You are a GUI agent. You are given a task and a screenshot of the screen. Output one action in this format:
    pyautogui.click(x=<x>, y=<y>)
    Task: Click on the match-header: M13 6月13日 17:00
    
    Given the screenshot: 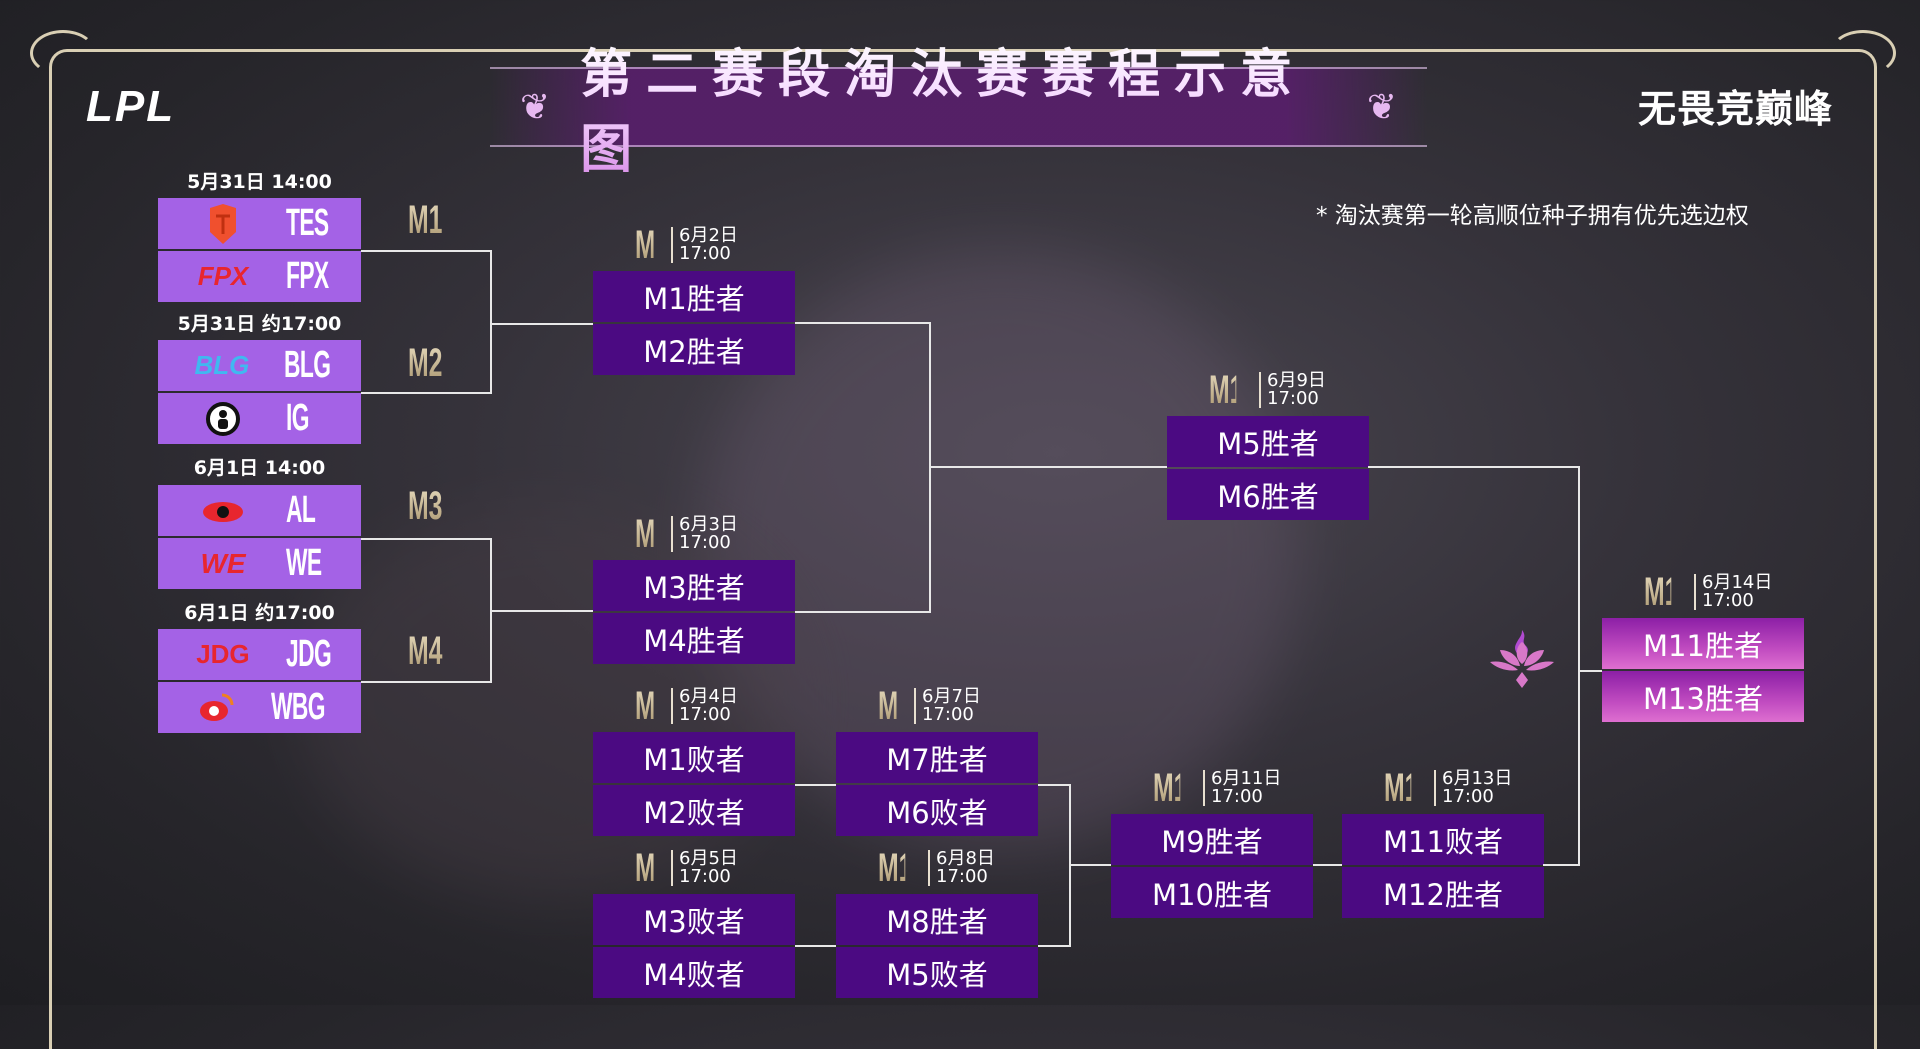 What is the action you would take?
    pyautogui.click(x=1448, y=788)
    